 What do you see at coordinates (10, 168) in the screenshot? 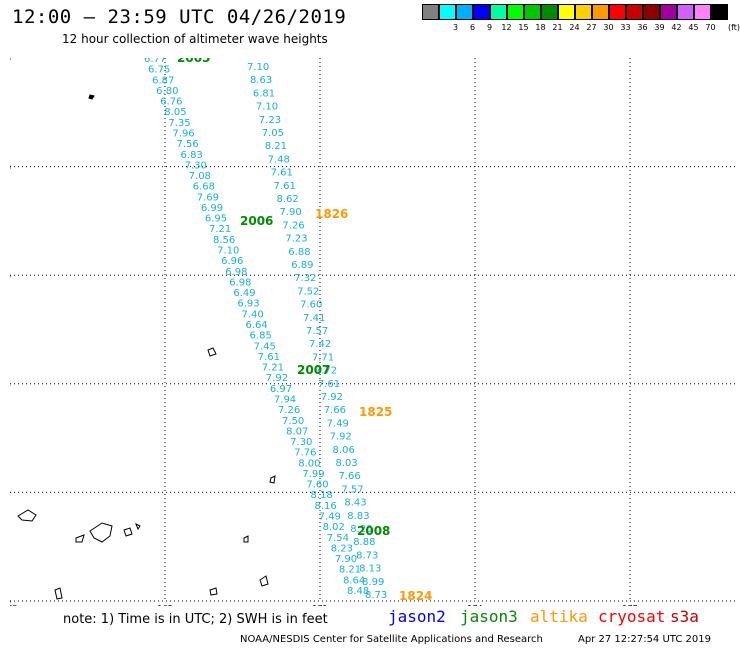
I see `lat-tick-label: 18` at bounding box center [10, 168].